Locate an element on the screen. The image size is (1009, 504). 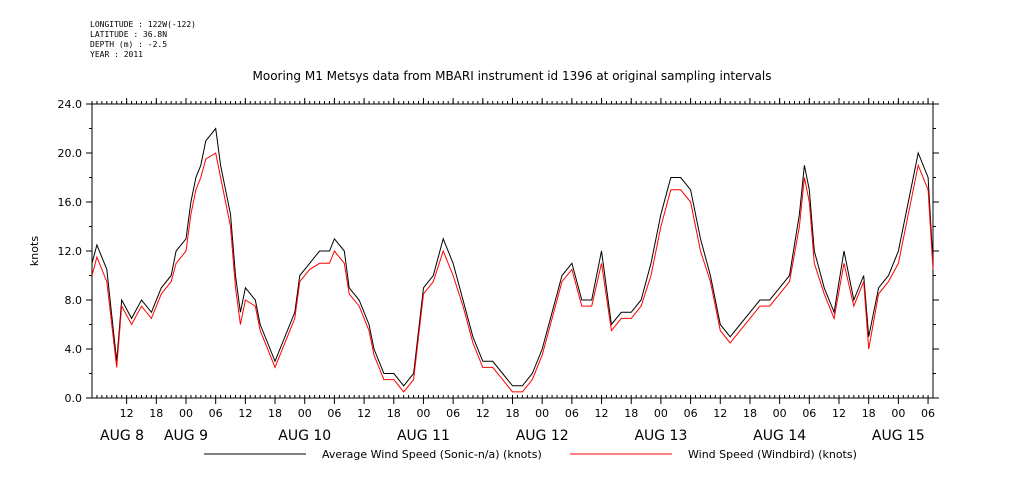
metadata-year: YEAR : 2011 is located at coordinates (116, 54).